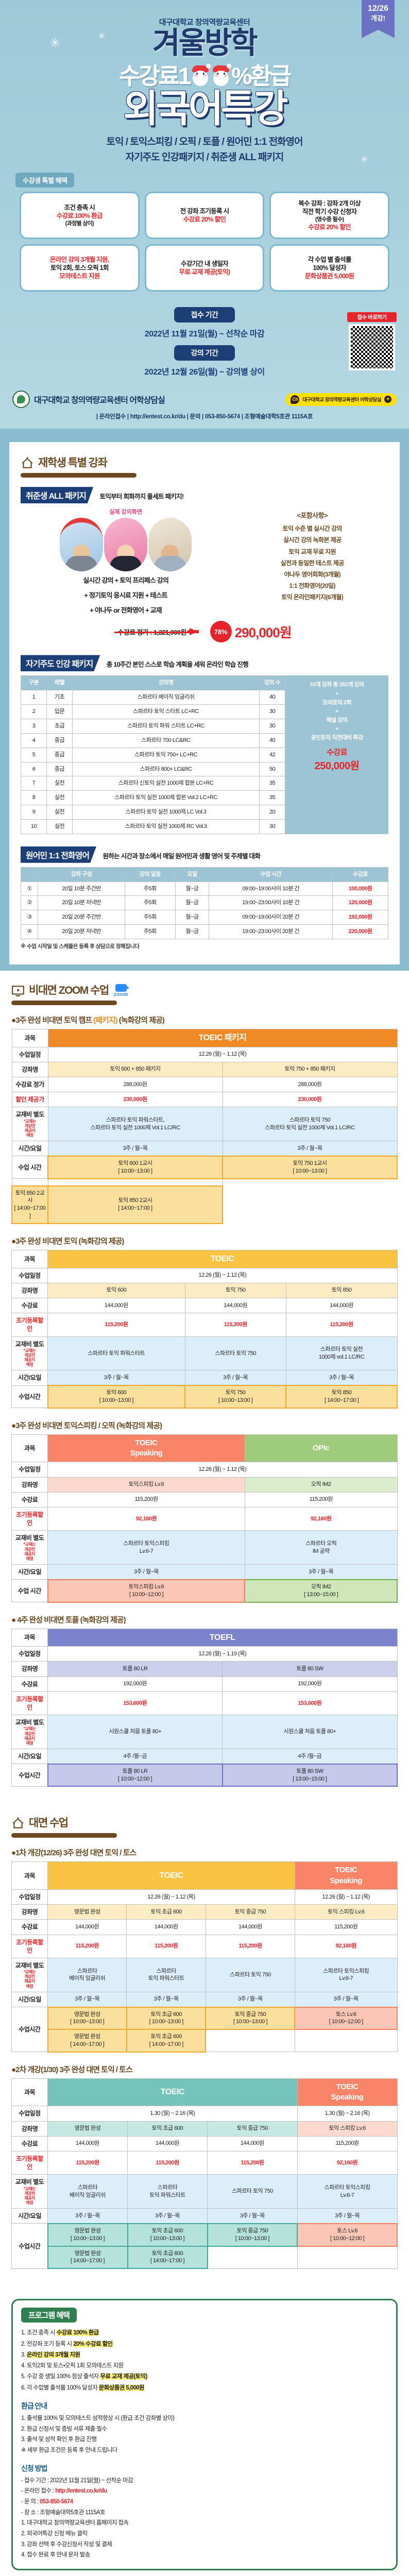 This screenshot has width=409, height=2576. I want to click on course-list-line1: 토익 / 토익스피킹 / 오픽 / 토플 / 원어민 1:1 전화영어, so click(204, 142).